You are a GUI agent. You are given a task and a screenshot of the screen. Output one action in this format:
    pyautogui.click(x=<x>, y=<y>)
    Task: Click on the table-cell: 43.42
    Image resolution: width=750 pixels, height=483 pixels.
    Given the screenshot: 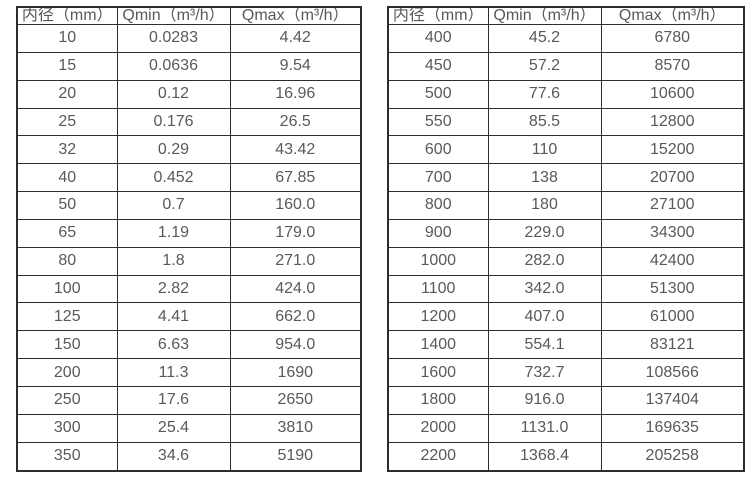 What is the action you would take?
    pyautogui.click(x=295, y=150)
    